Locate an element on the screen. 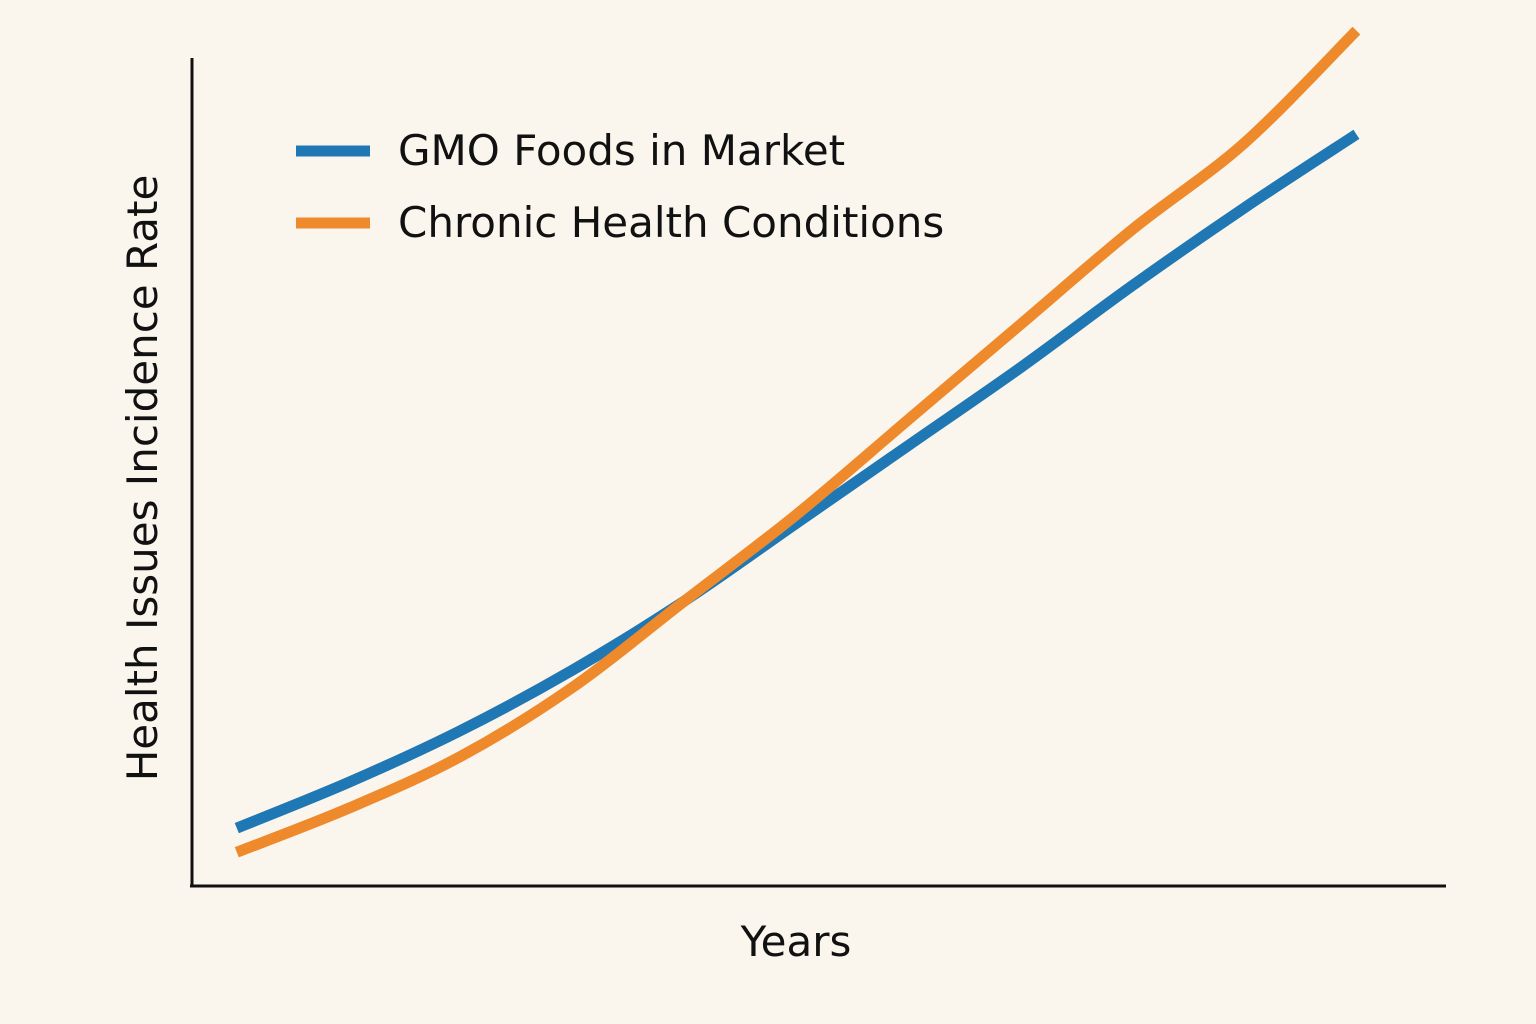  y-axis-label: Health Issues Incidence Rate is located at coordinates (142, 478).